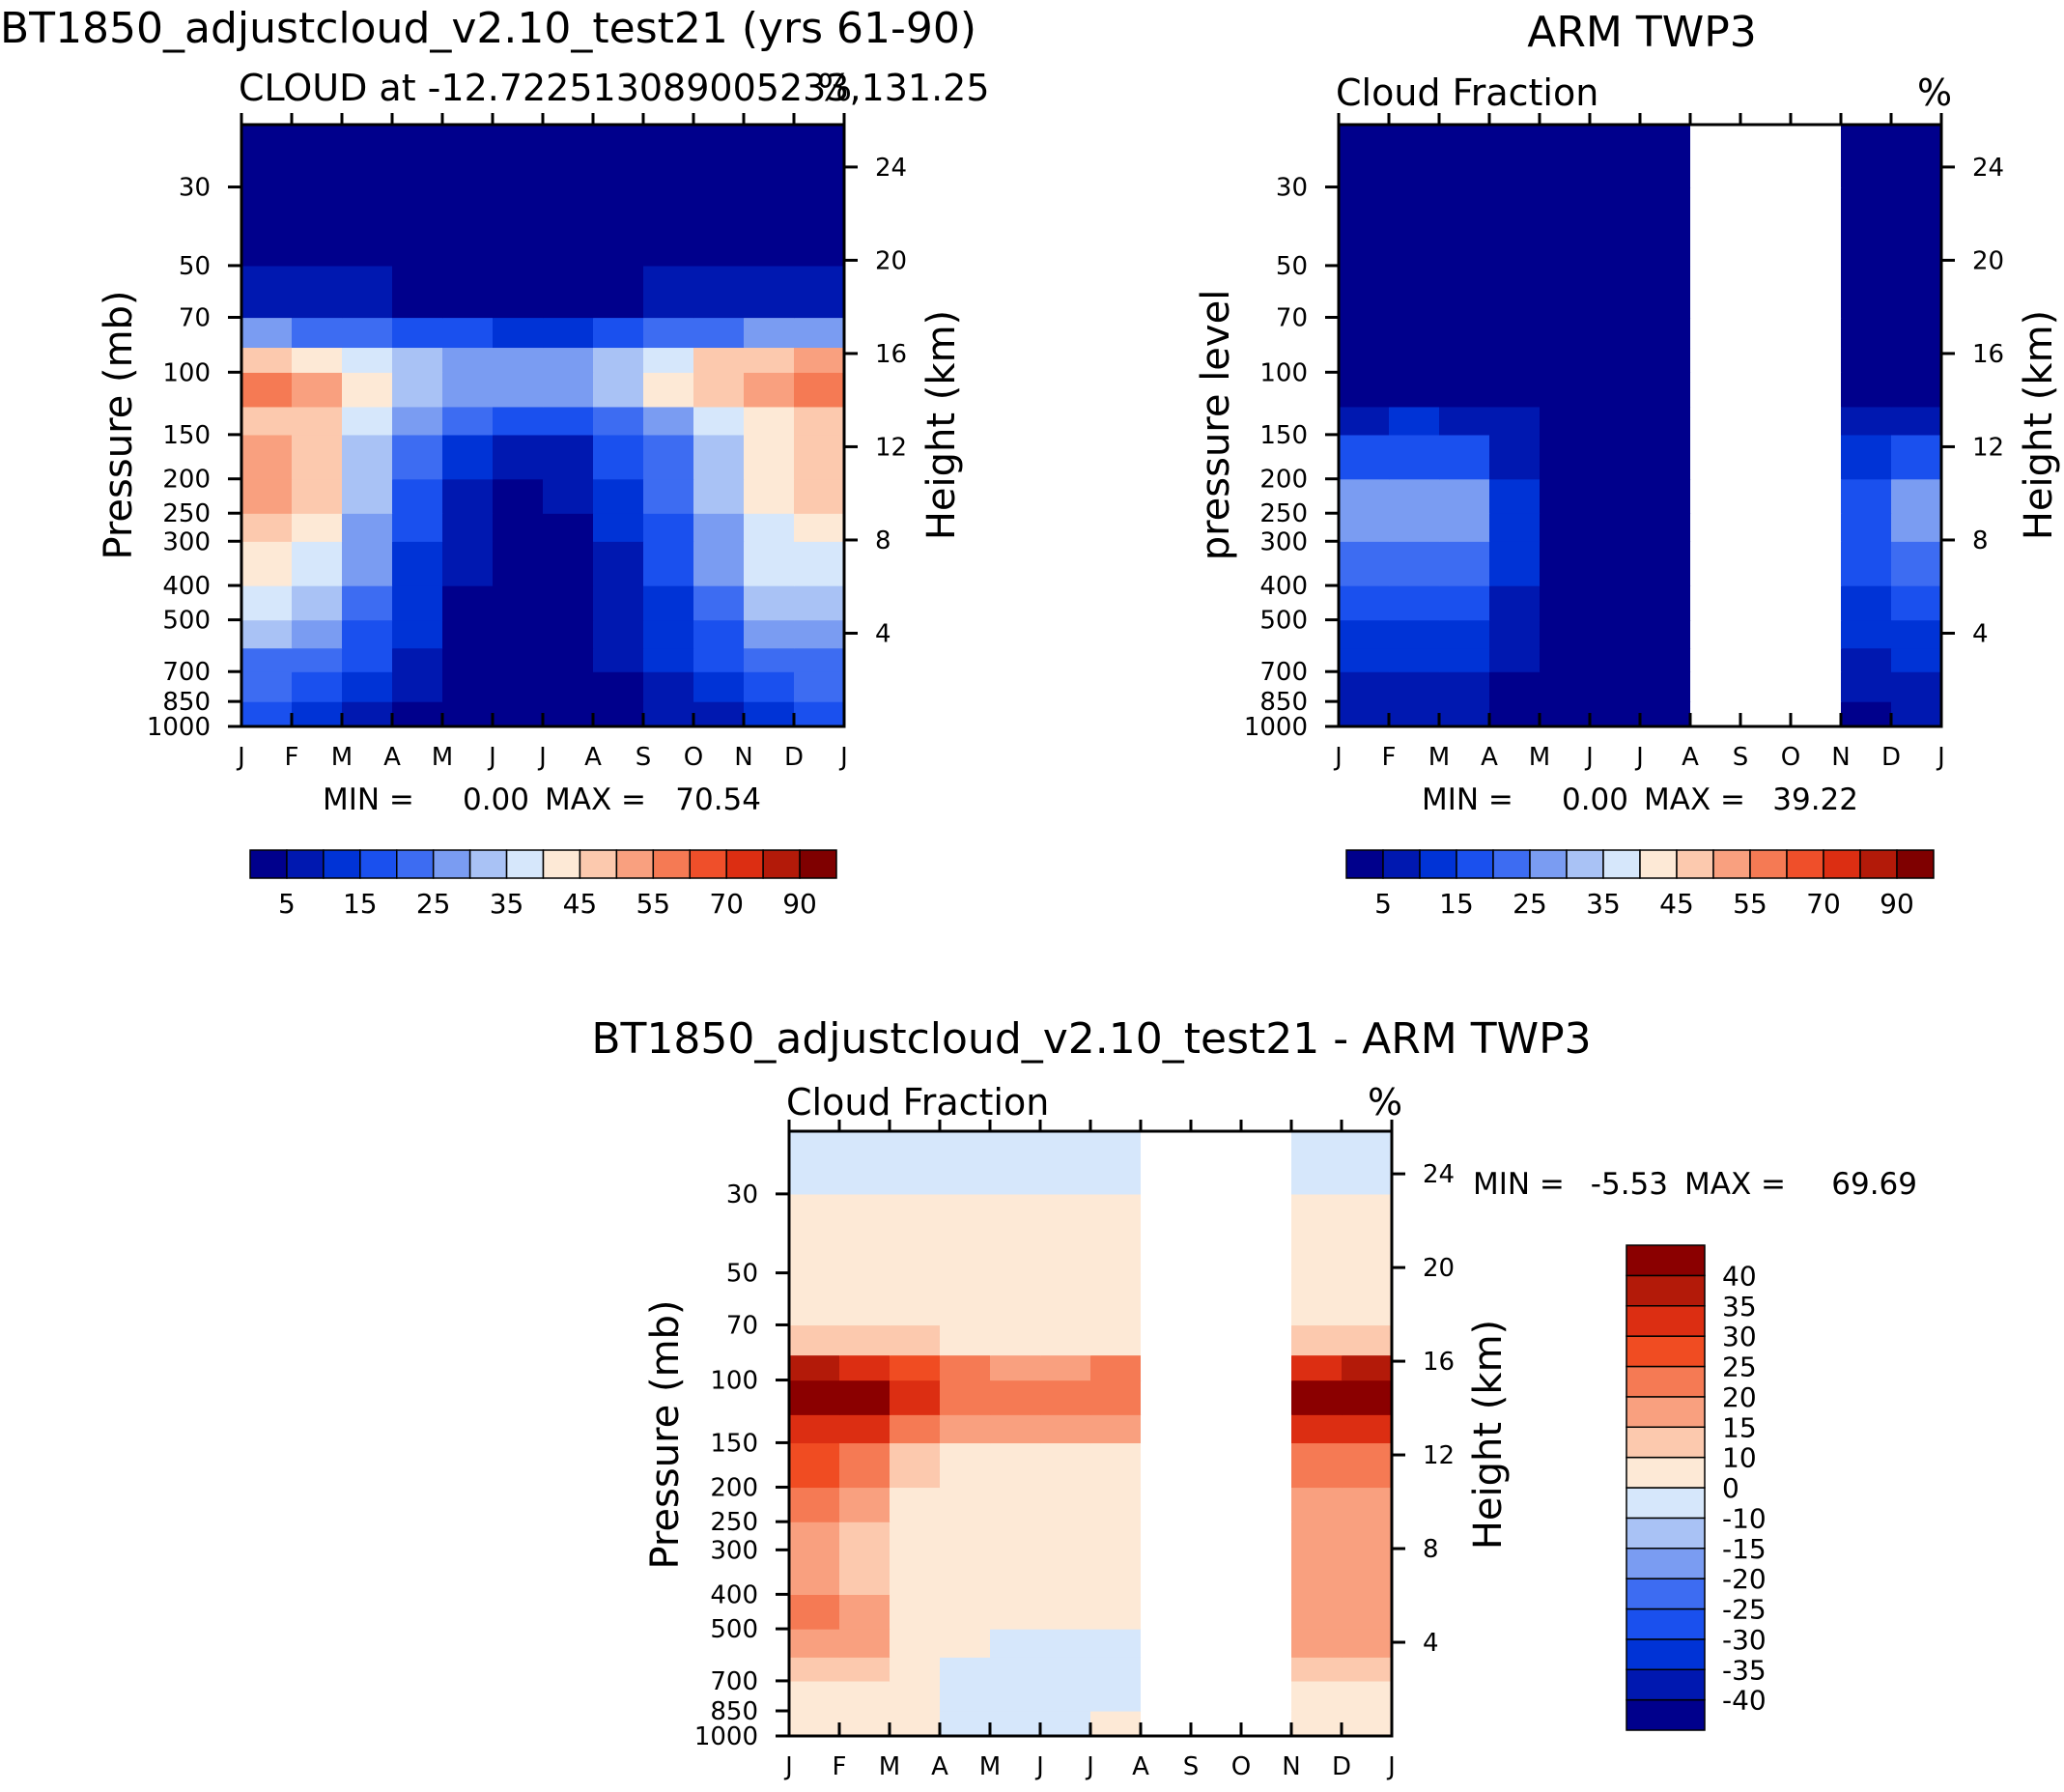 The width and height of the screenshot is (2064, 1792). Describe the element at coordinates (542, 757) in the screenshot. I see `x-tick-label: J` at that location.